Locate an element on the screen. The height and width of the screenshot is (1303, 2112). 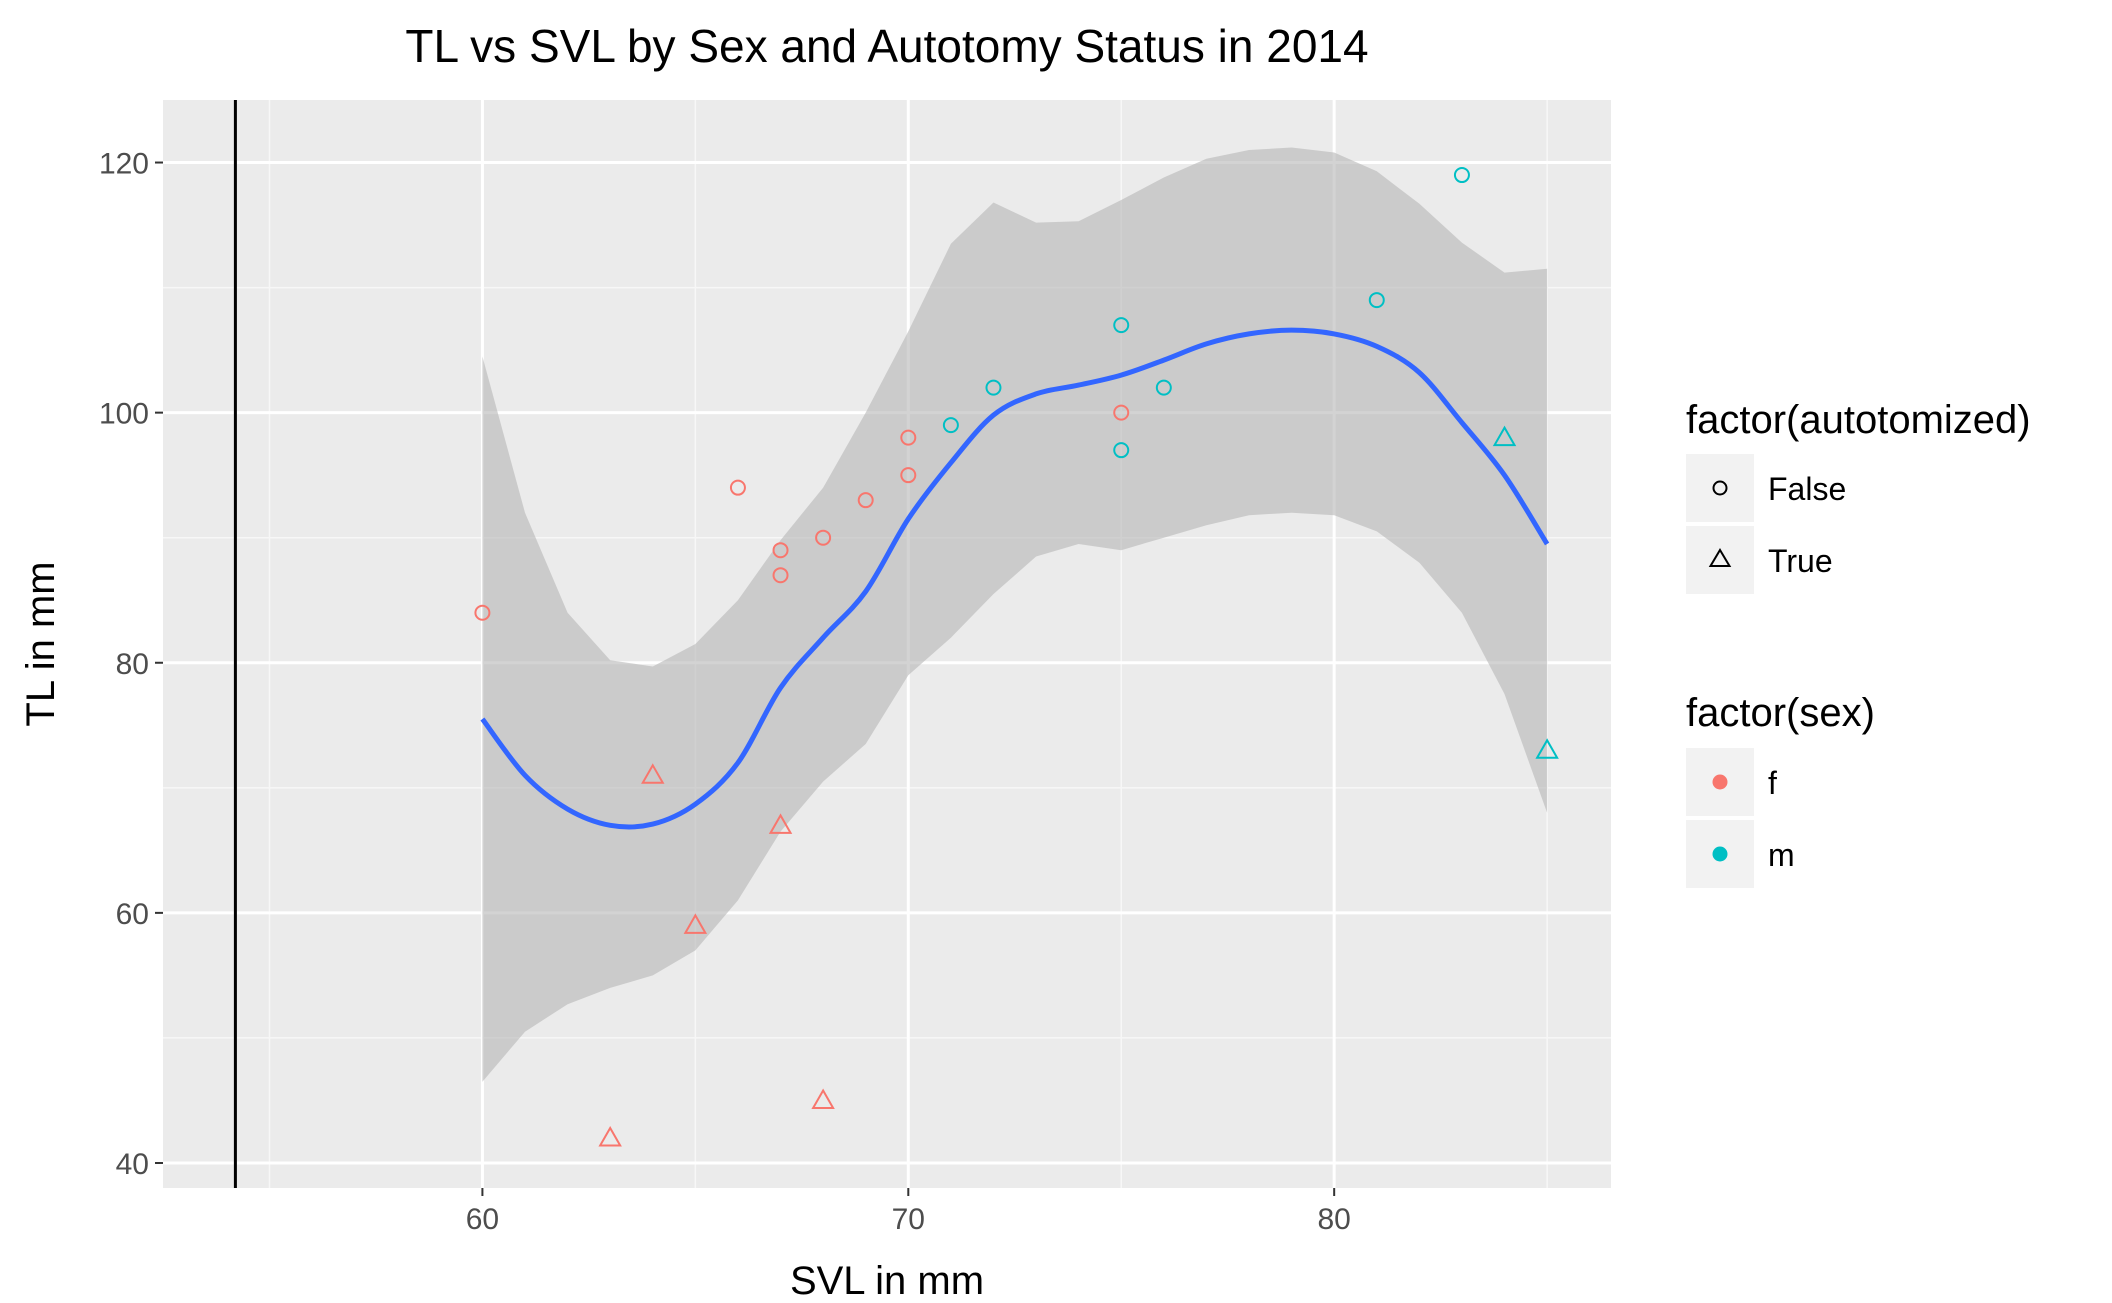
legend-key-false-circle is located at coordinates (1720, 488).